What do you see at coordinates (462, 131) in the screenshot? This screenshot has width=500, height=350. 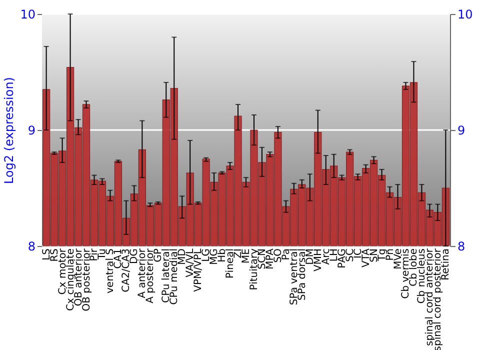 I see `y2-tick-label: 9` at bounding box center [462, 131].